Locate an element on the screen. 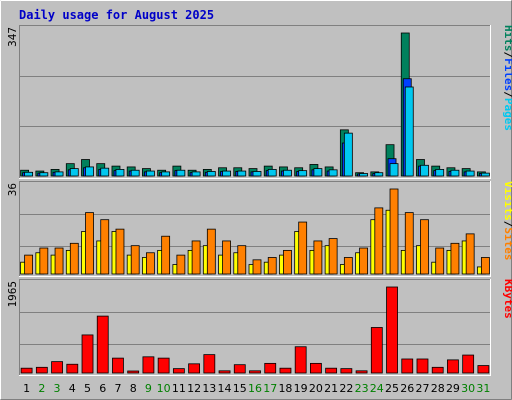 The image size is (512, 400). legend-files: Files is located at coordinates (507, 74).